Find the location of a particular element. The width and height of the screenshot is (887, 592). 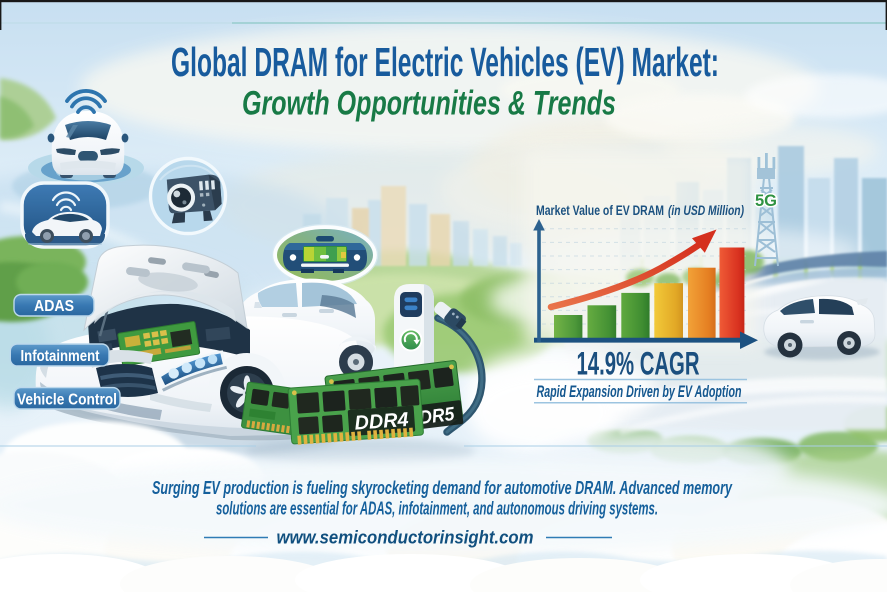

svg-text: Infotainment is located at coordinates (61, 356).